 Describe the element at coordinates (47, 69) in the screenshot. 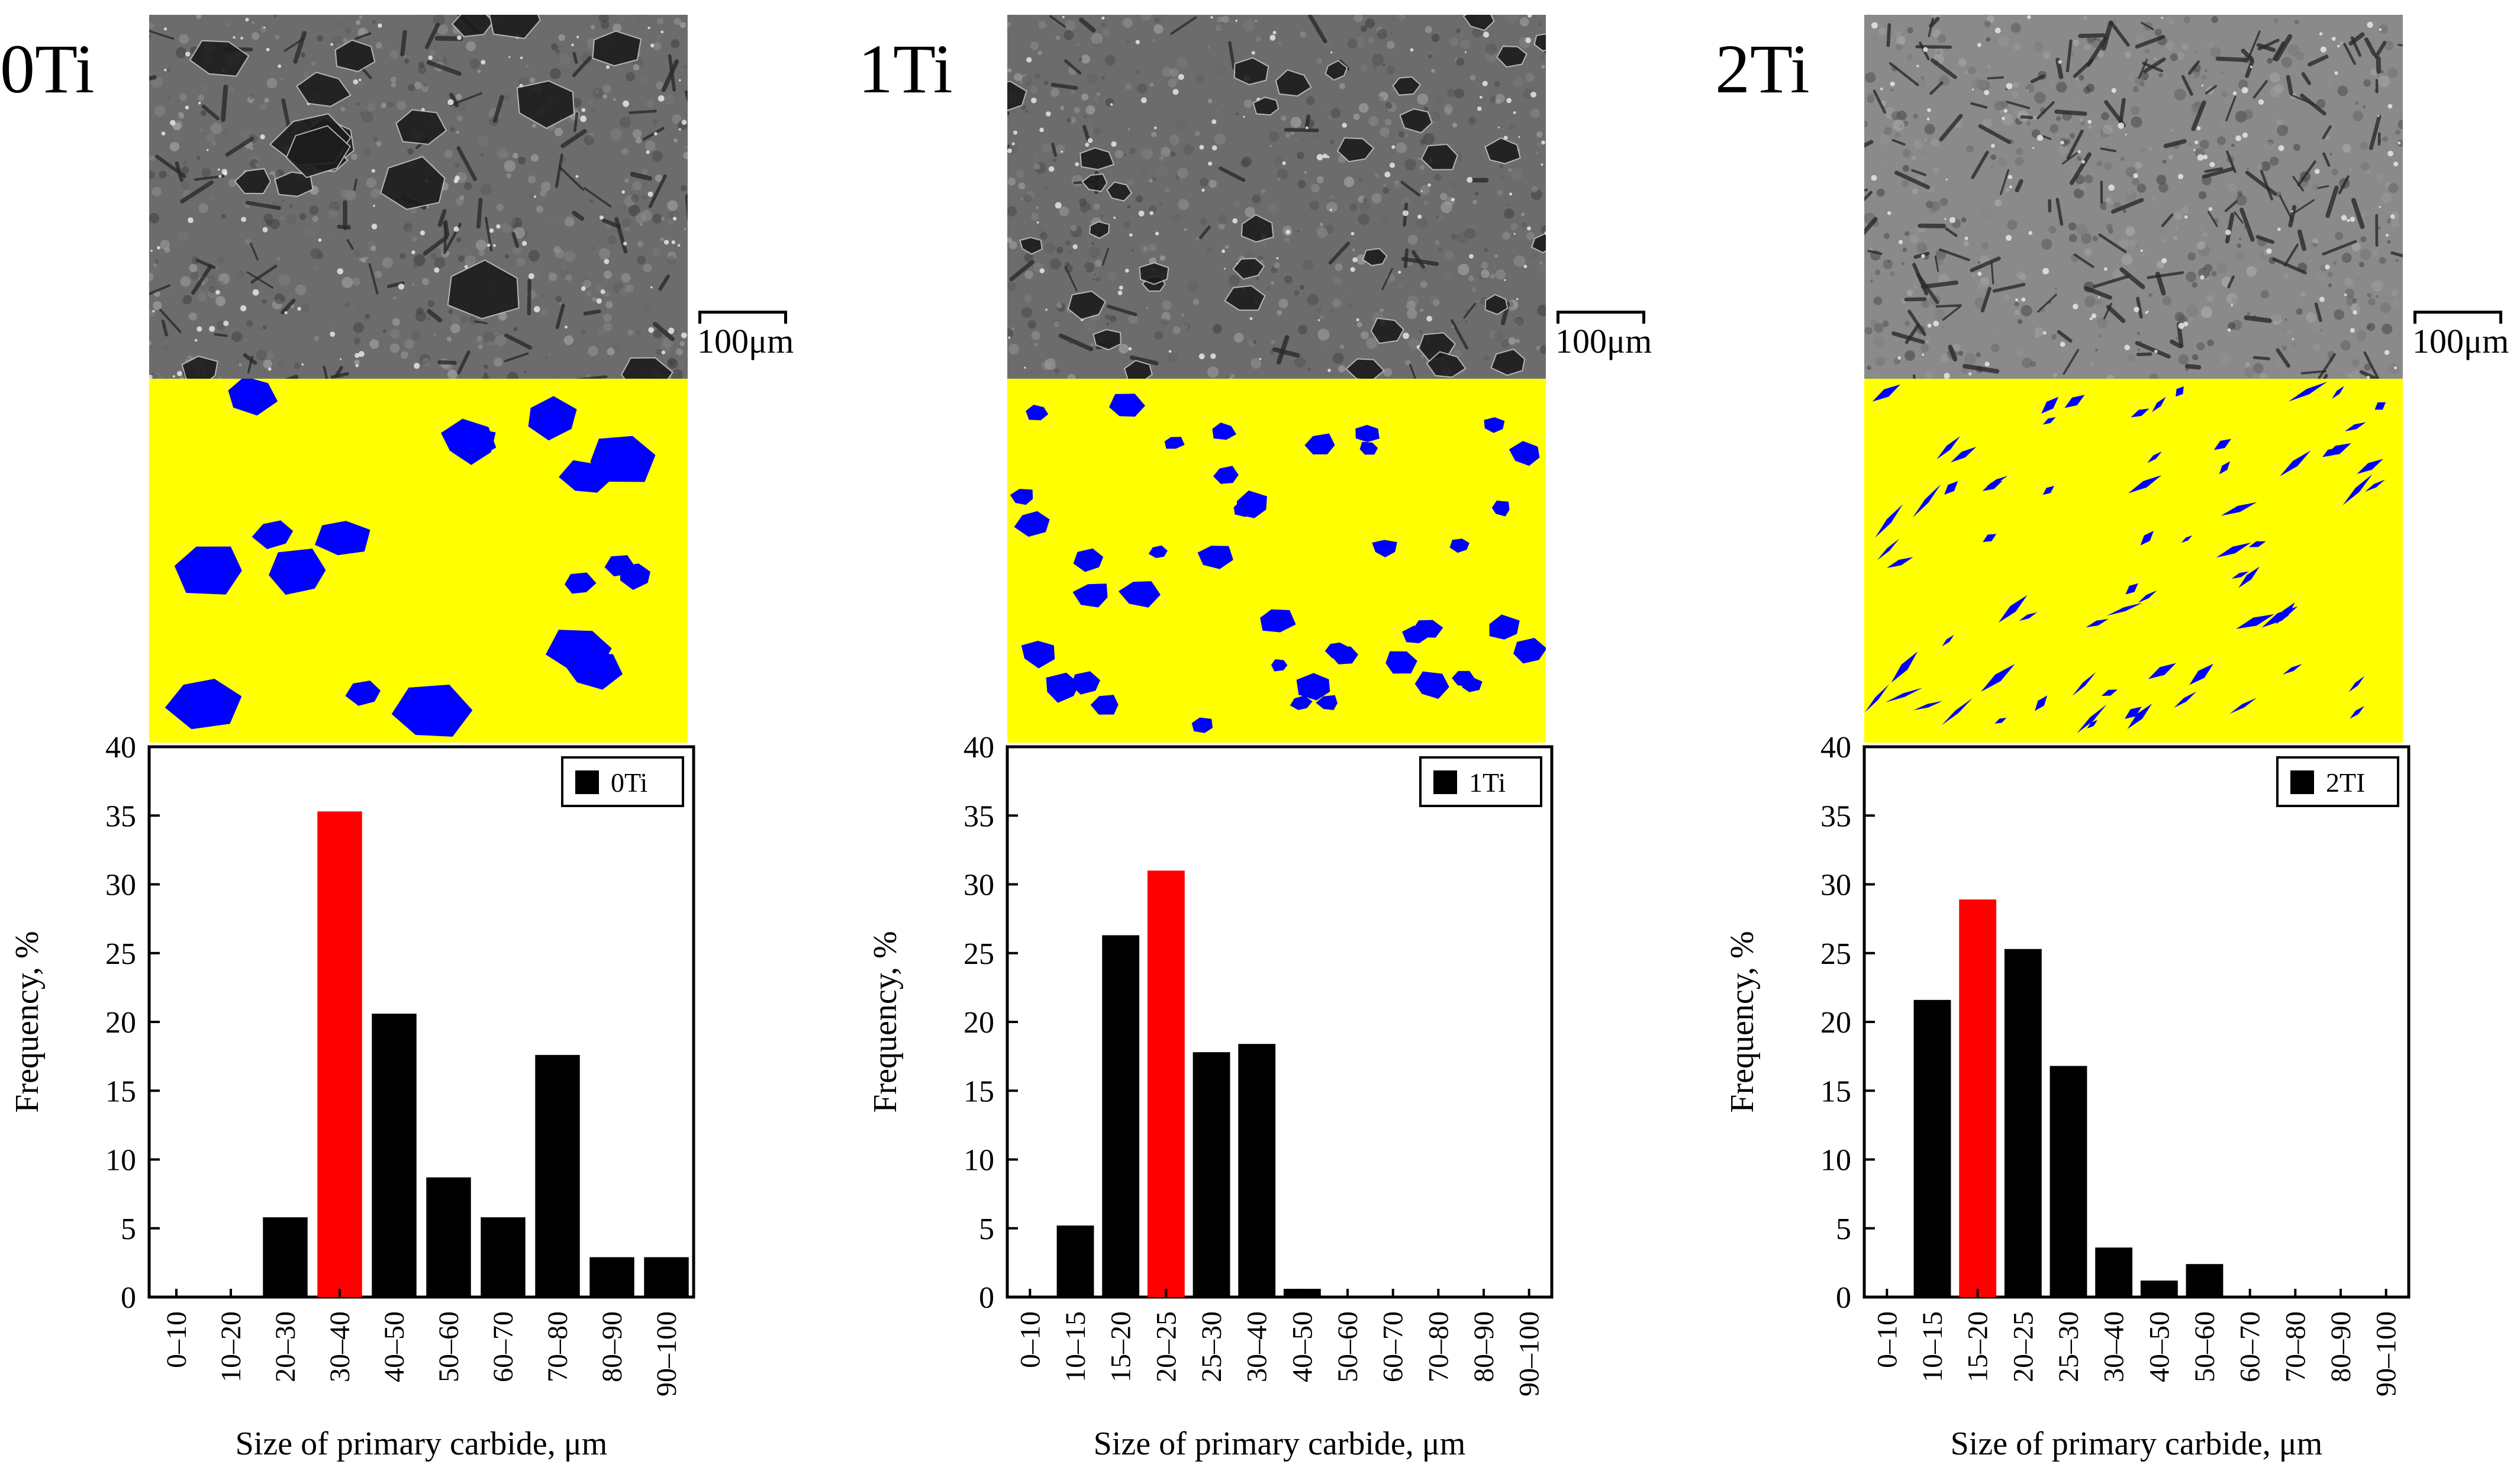

I see `panel-label: 0Ti` at that location.